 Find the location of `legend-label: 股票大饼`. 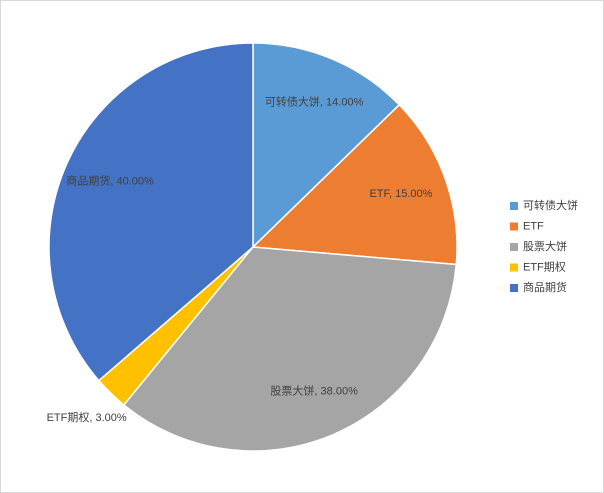

legend-label: 股票大饼 is located at coordinates (545, 246).